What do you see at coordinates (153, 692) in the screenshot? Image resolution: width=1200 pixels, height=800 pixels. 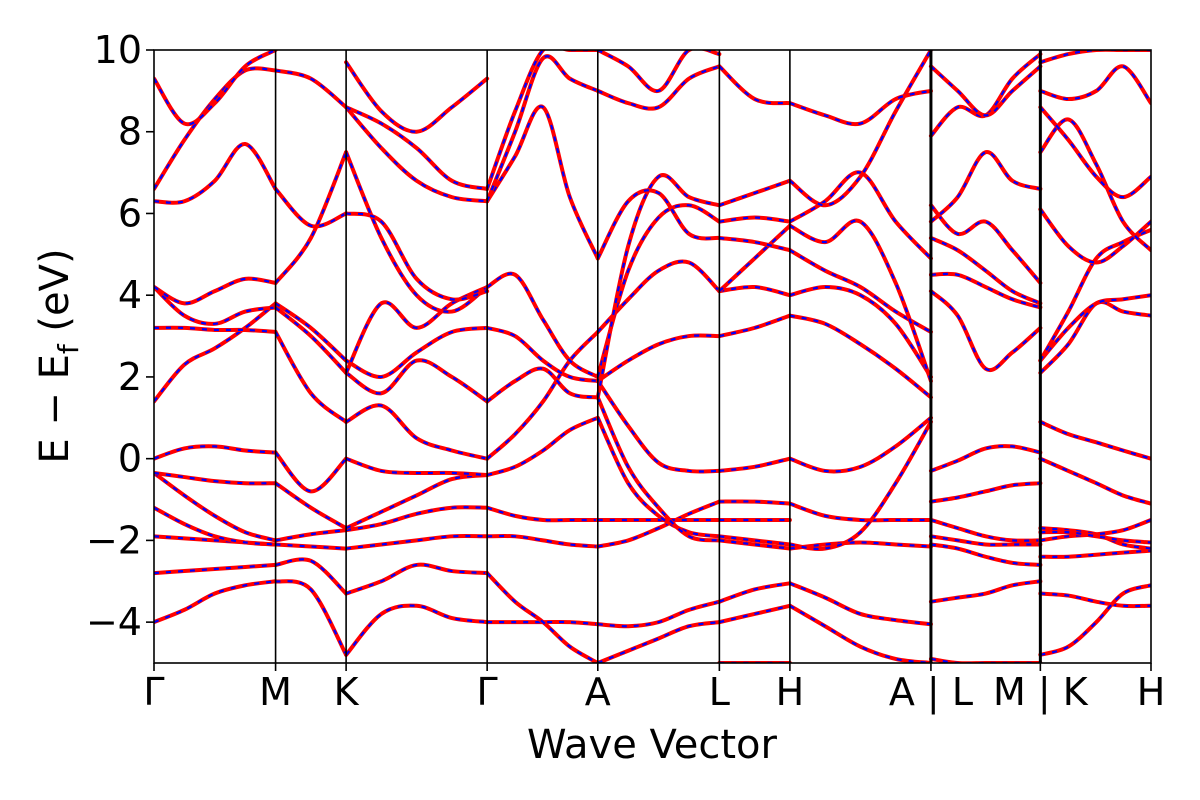 I see `xtick-label-0: Γ` at bounding box center [153, 692].